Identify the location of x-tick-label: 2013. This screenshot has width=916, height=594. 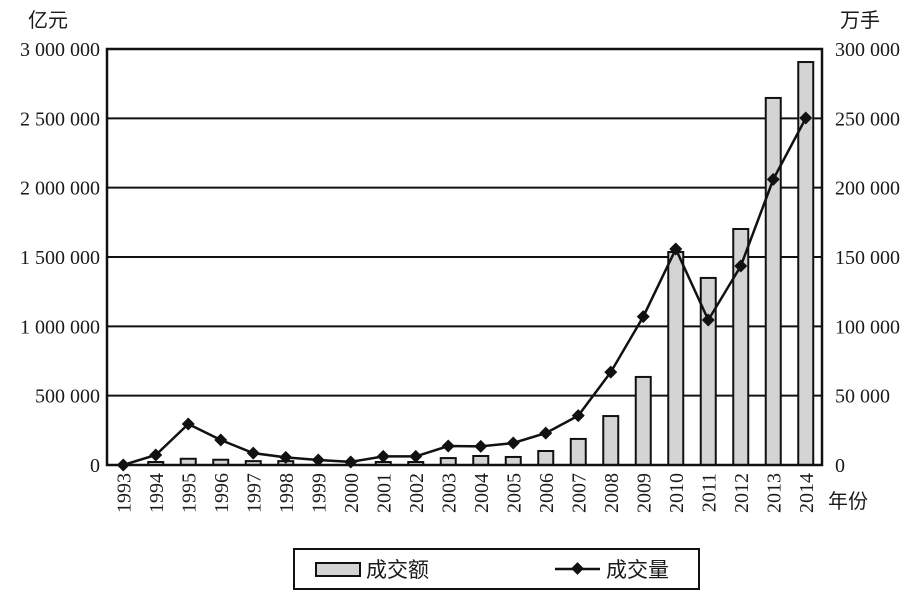
(774, 493).